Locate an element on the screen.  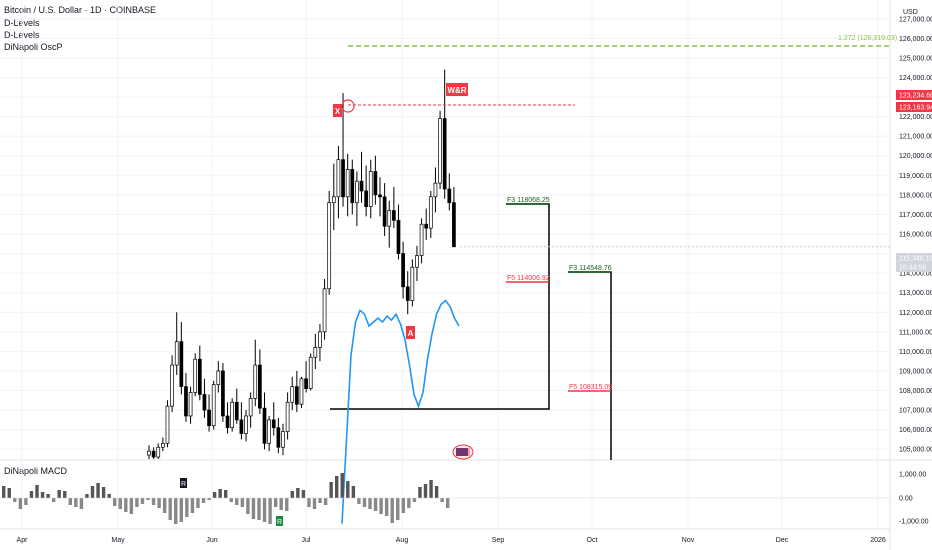
a-label: A is located at coordinates (411, 333).